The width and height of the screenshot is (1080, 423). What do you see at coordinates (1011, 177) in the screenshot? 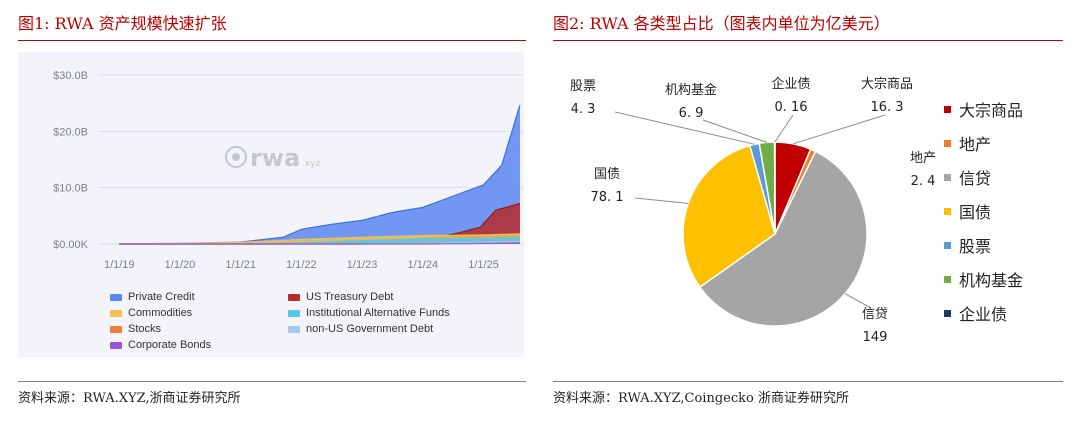
I see `pie-legend-item: 信贷` at bounding box center [1011, 177].